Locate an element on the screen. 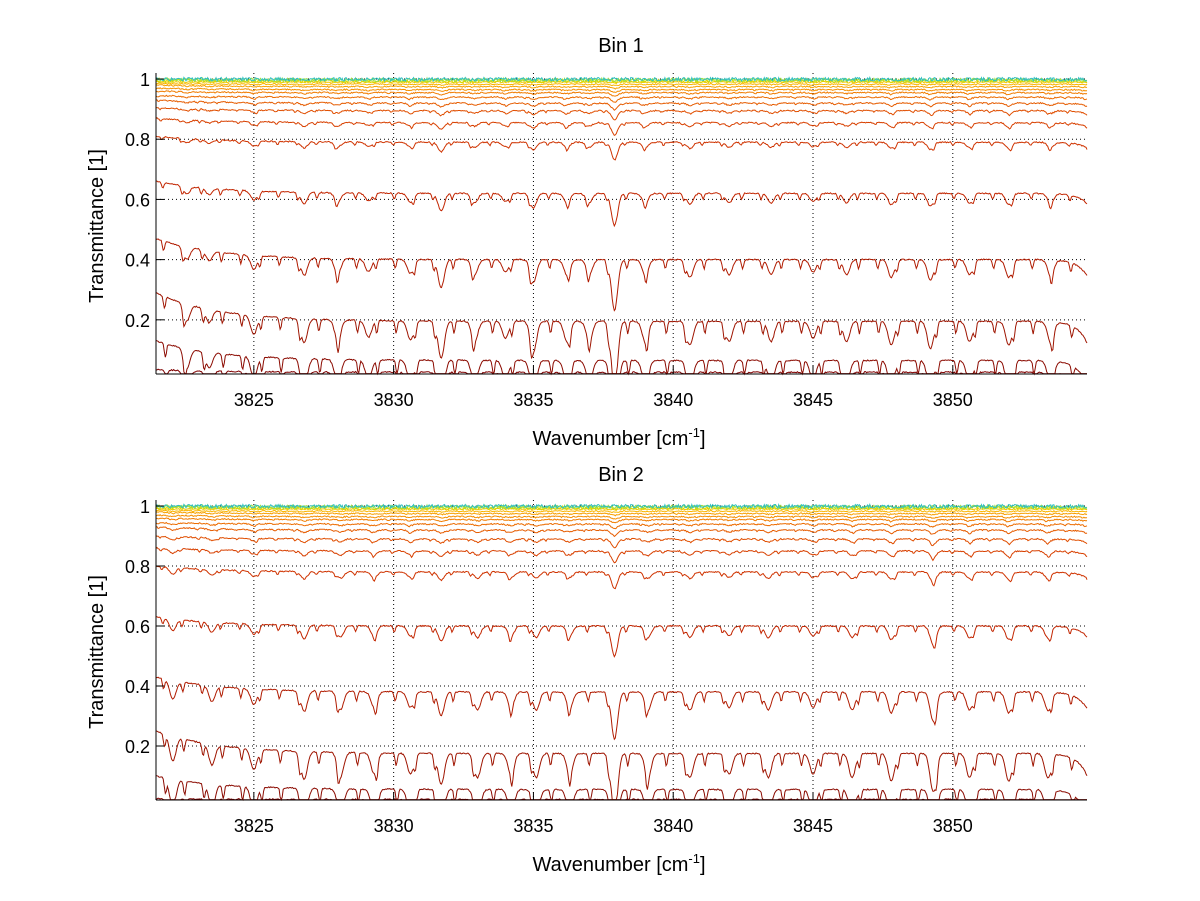 The image size is (1200, 901). chart-title: Bin 1 is located at coordinates (621, 46).